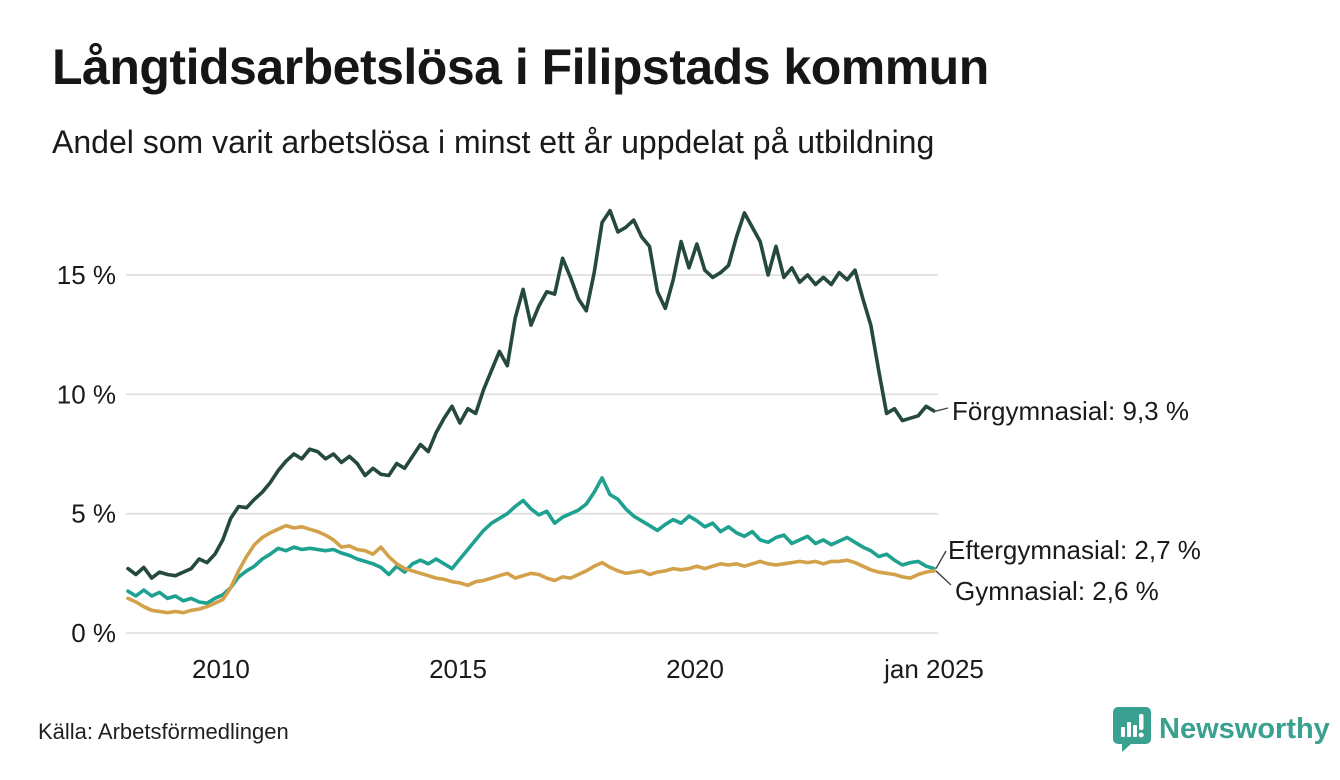  Describe the element at coordinates (933, 669) in the screenshot. I see `x-tick-label: jan 2025` at that location.